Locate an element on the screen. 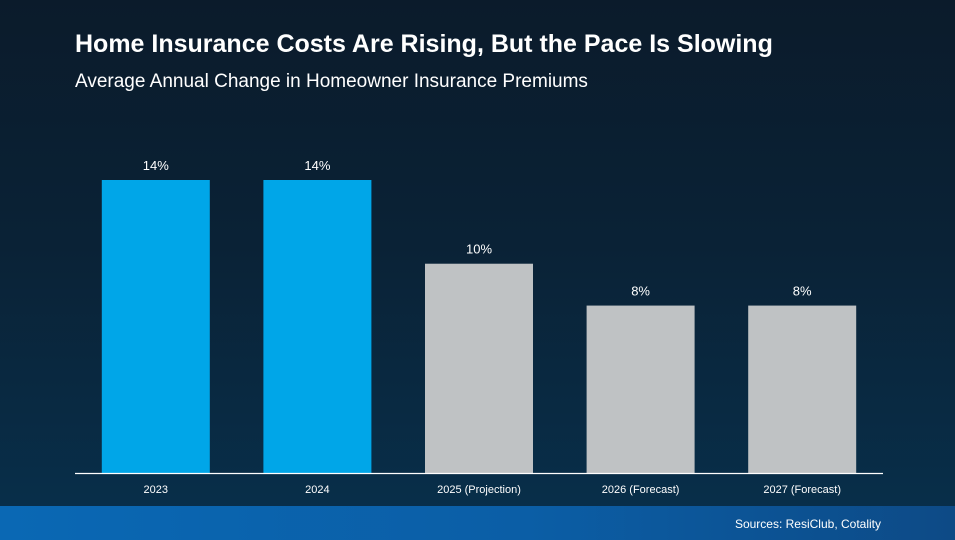 The width and height of the screenshot is (955, 540). category-label-0: 2023 is located at coordinates (156, 490).